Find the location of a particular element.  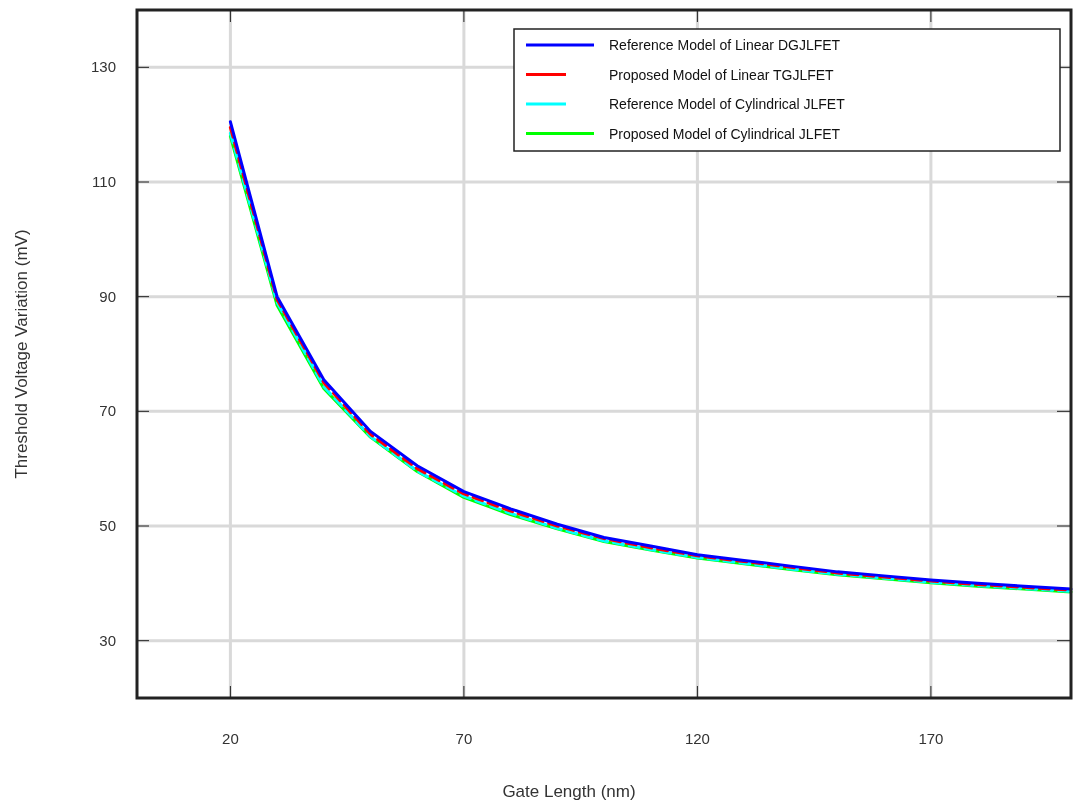

y-tick-label: 50 is located at coordinates (107, 525).